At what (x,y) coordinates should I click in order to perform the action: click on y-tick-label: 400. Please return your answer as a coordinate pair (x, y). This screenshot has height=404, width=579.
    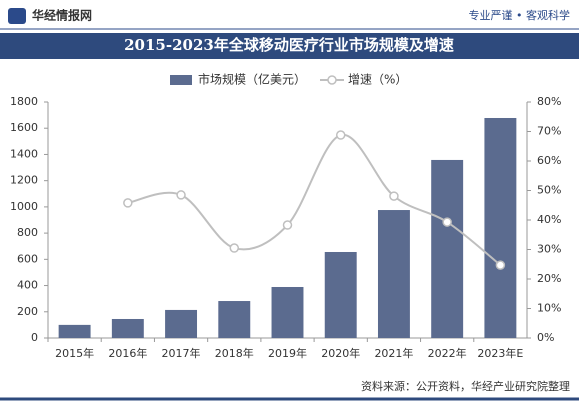
    Looking at the image, I should click on (27, 285).